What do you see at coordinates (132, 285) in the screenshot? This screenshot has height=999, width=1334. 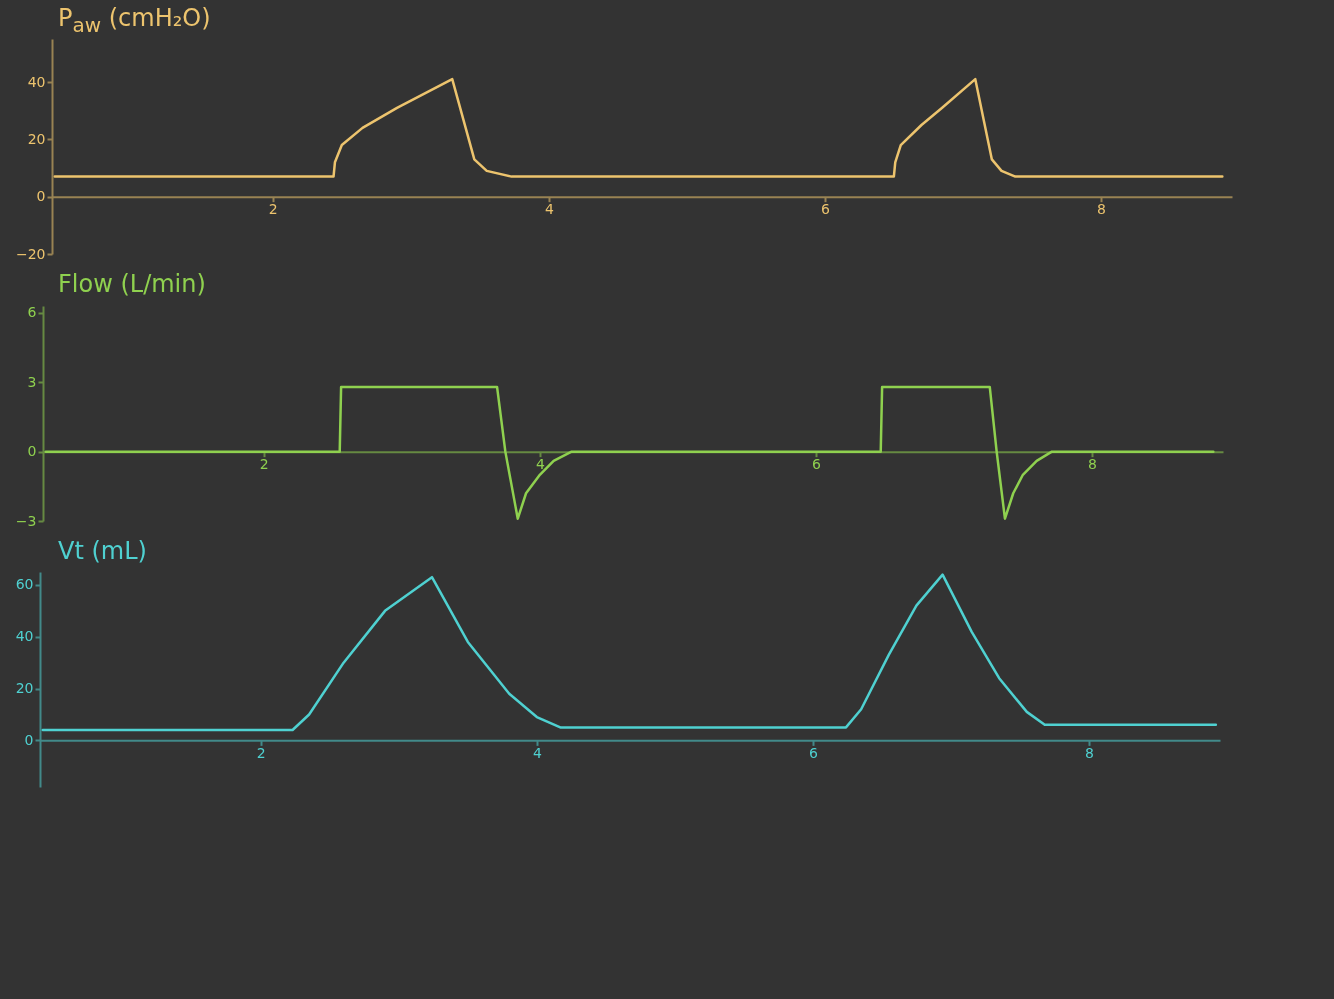 I see `y-axis-title: Flow (L/min)` at bounding box center [132, 285].